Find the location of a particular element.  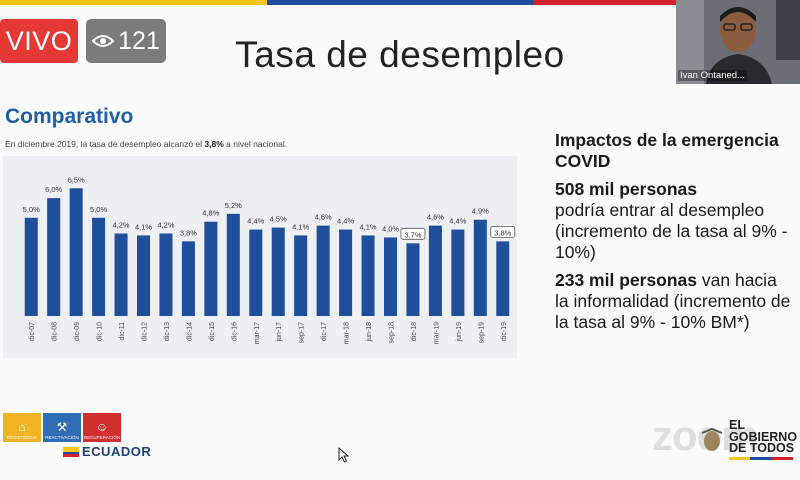

slide-title: Tasa de desempleo is located at coordinates (400, 54).